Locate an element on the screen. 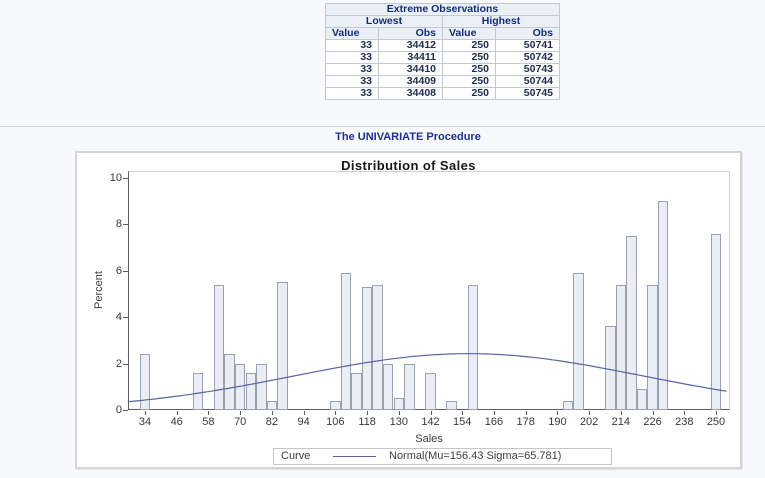 This screenshot has width=765, height=478. col-header-obs-lowest: Obs is located at coordinates (410, 33).